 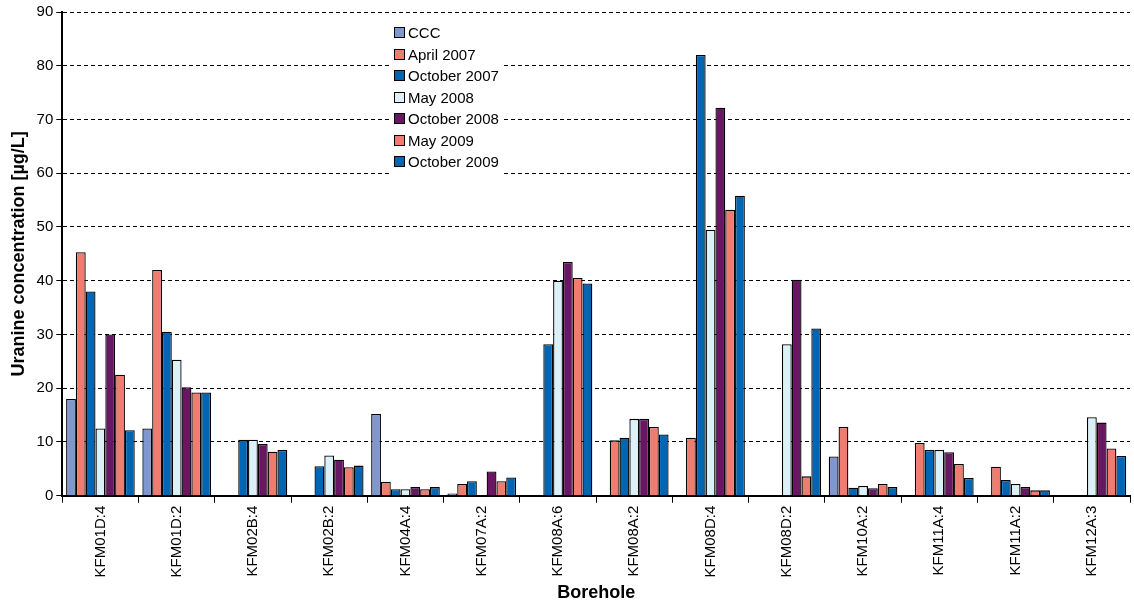 I want to click on x-tick-label: KFM08A:6, so click(x=557, y=541).